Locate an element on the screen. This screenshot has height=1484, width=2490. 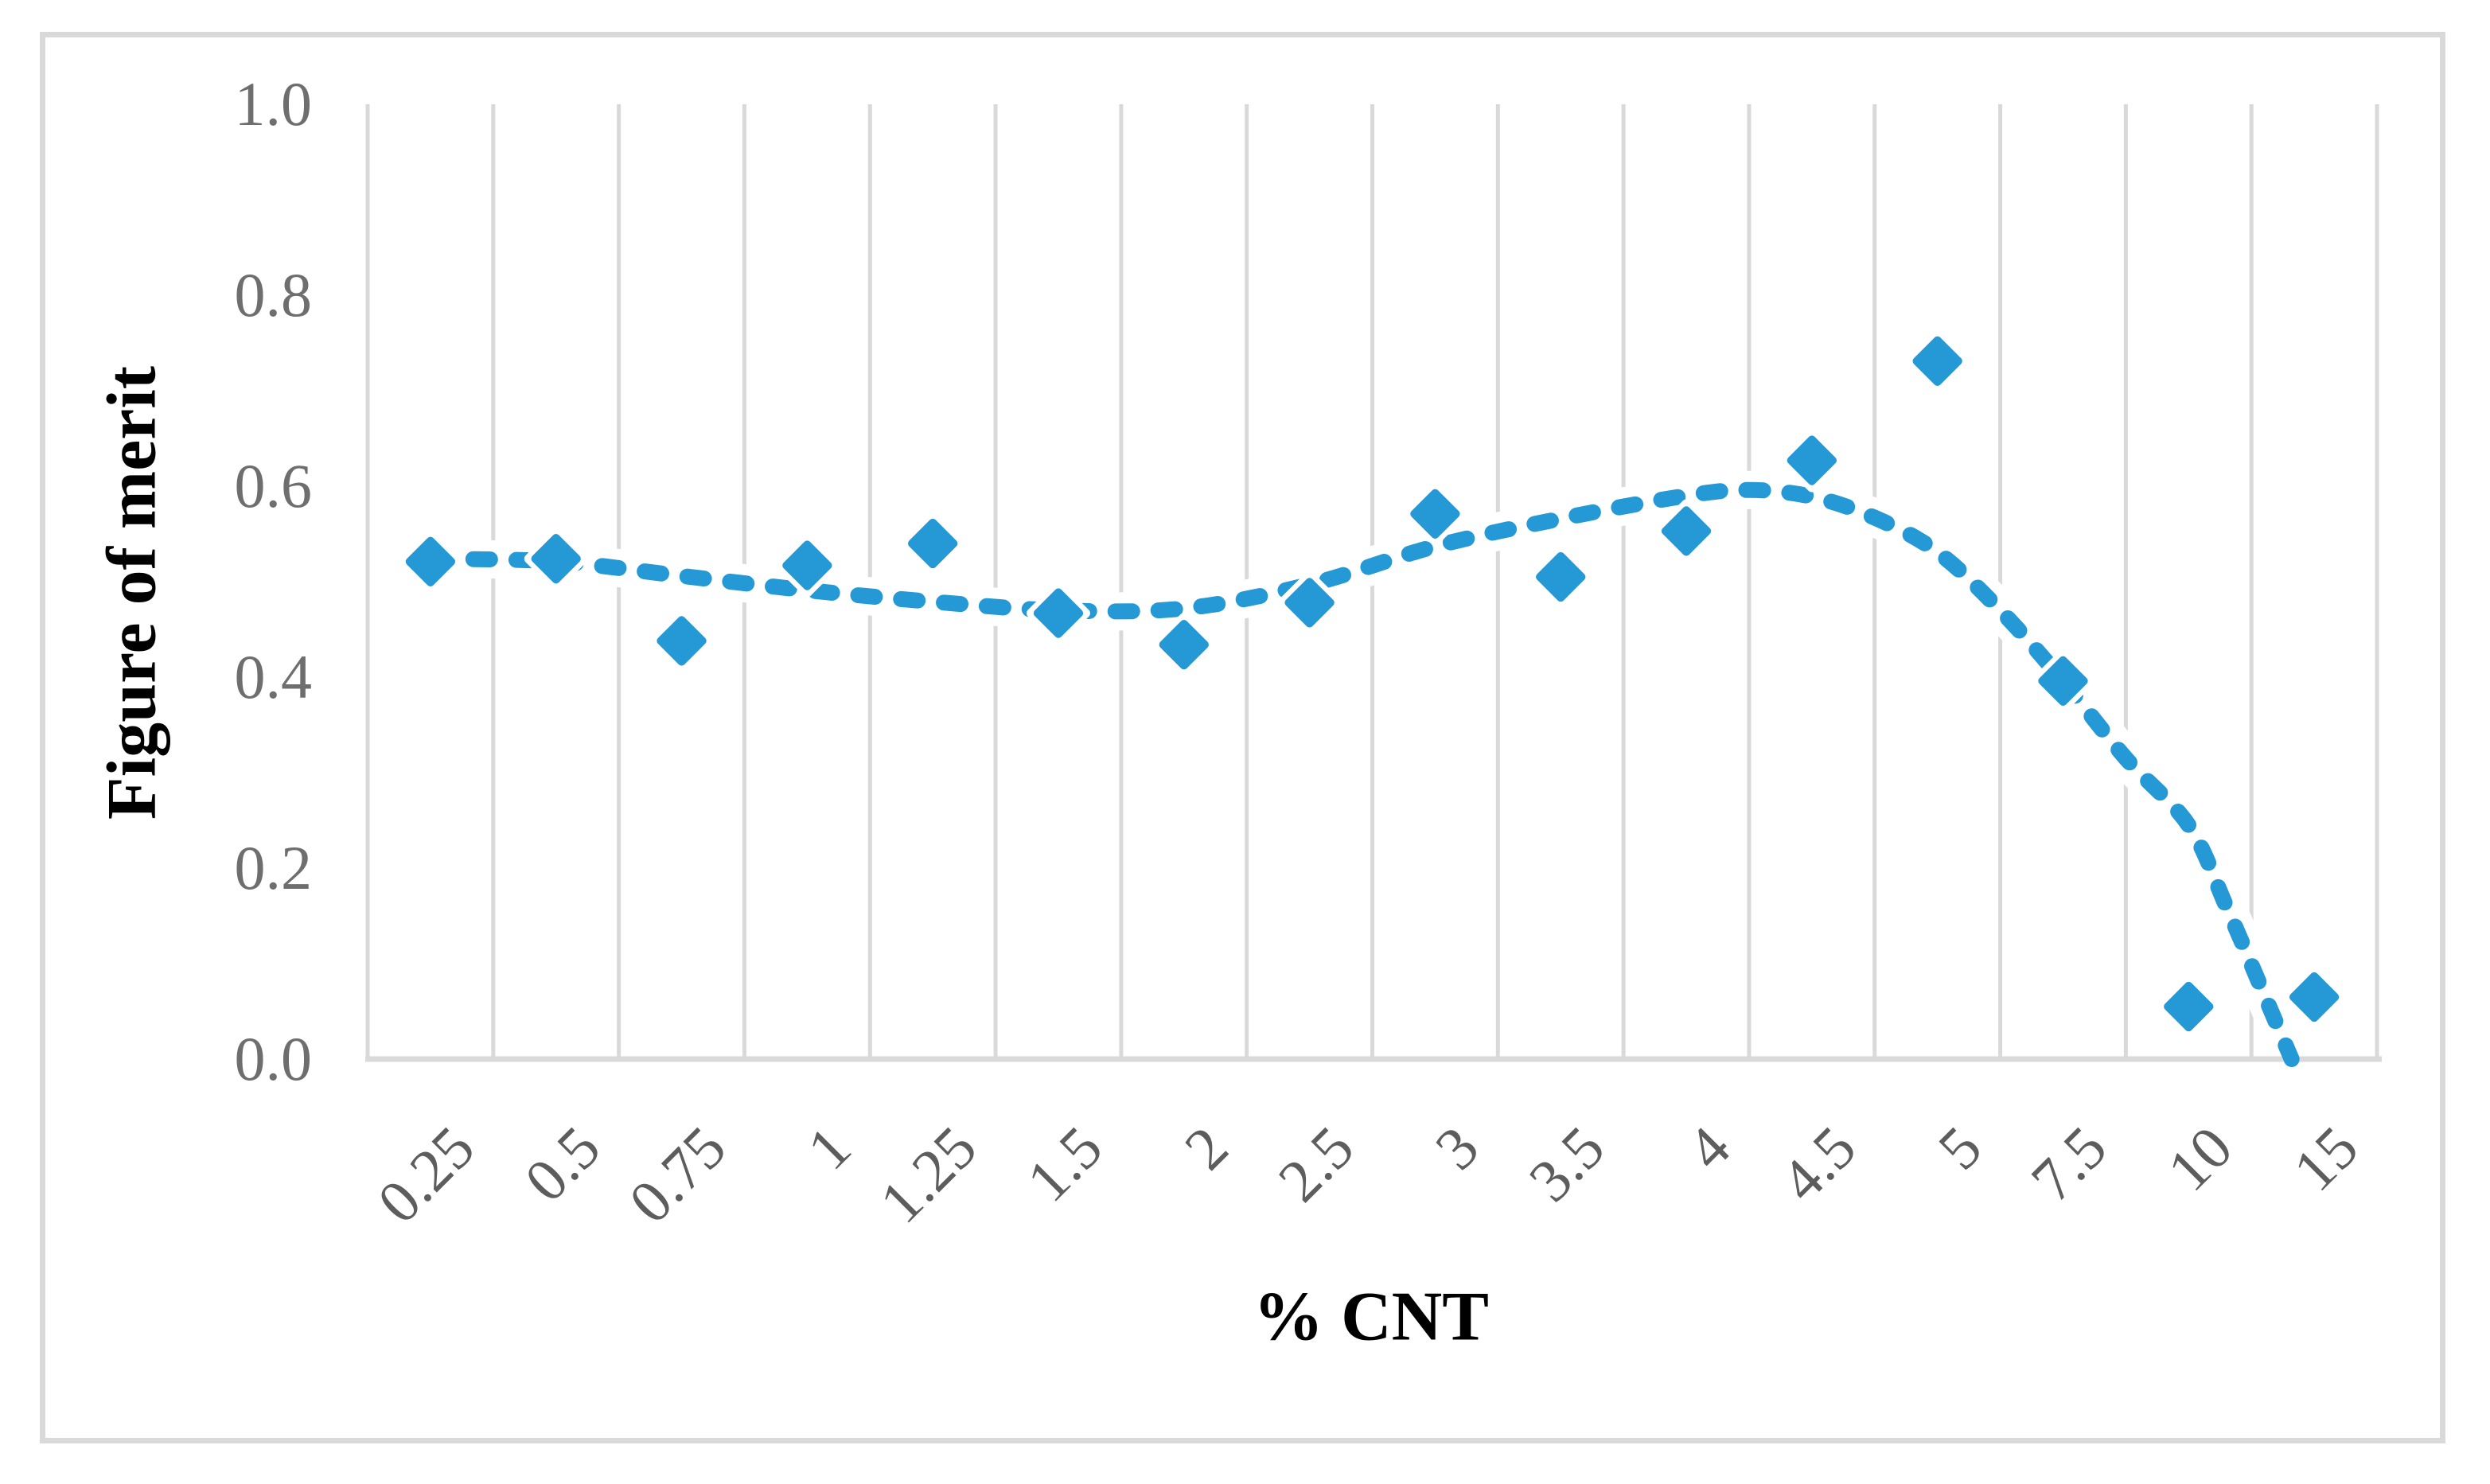
y-tick-label: 0.0 is located at coordinates (273, 1058).